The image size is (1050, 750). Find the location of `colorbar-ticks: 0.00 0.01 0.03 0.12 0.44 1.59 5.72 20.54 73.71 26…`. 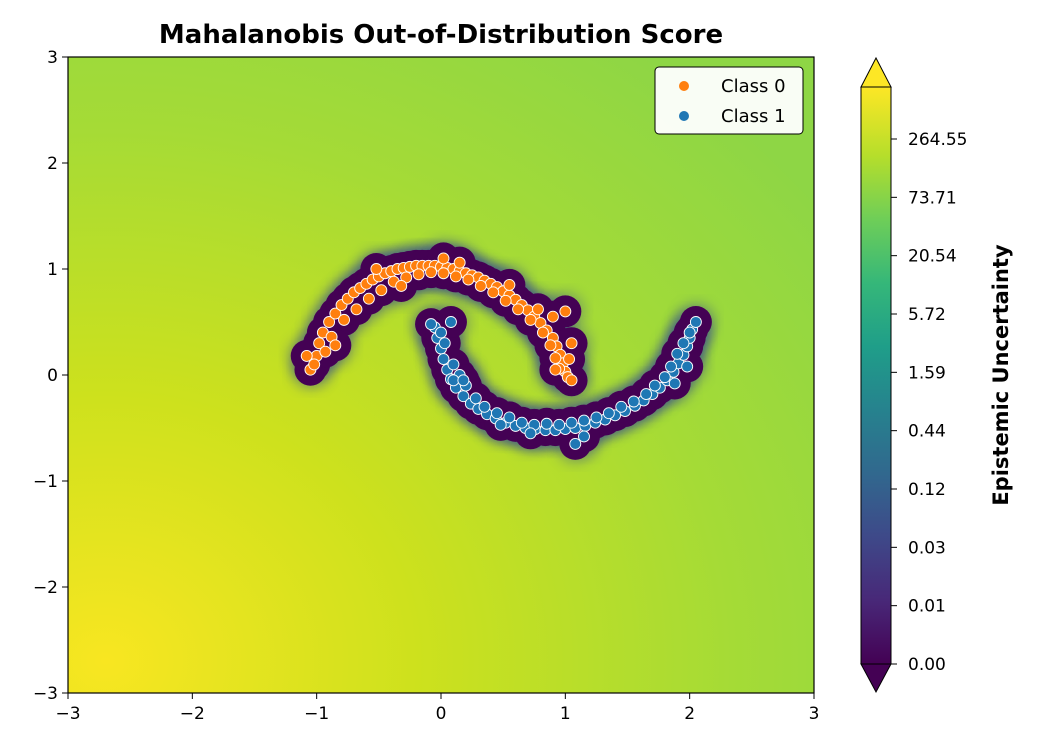

colorbar-ticks: 0.00 0.01 0.03 0.12 0.44 1.59 5.72 20.54 73.71 26… is located at coordinates (929, 402).